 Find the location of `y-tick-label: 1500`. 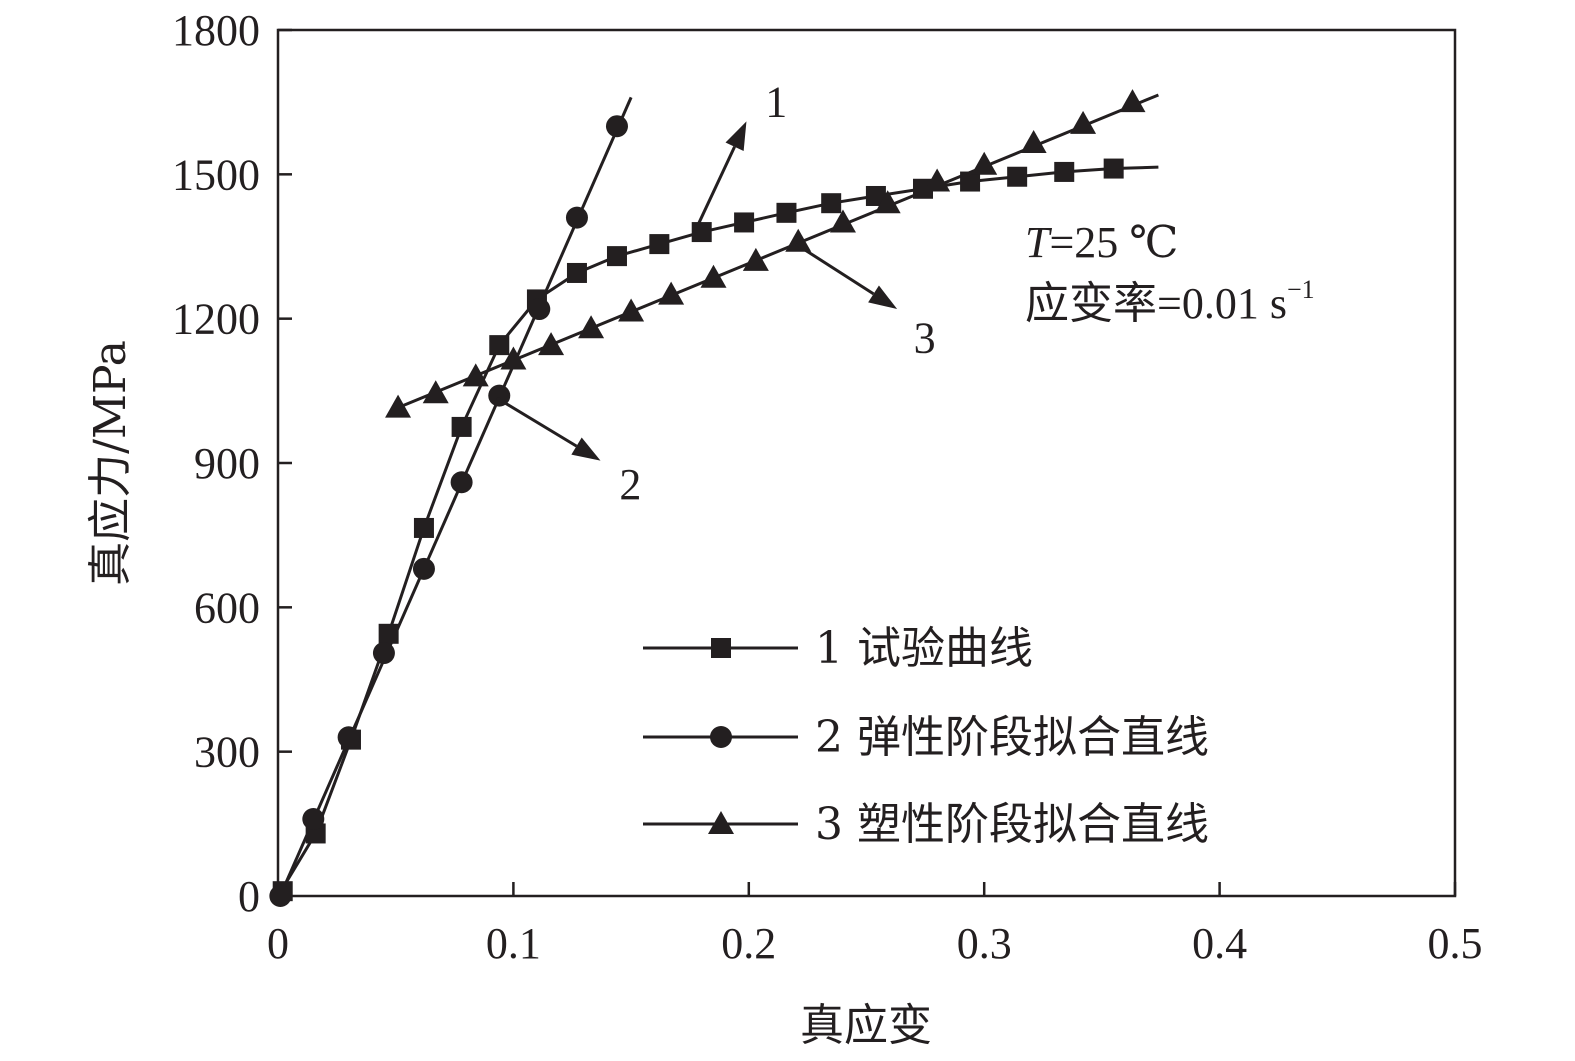

y-tick-label: 1500 is located at coordinates (216, 174).